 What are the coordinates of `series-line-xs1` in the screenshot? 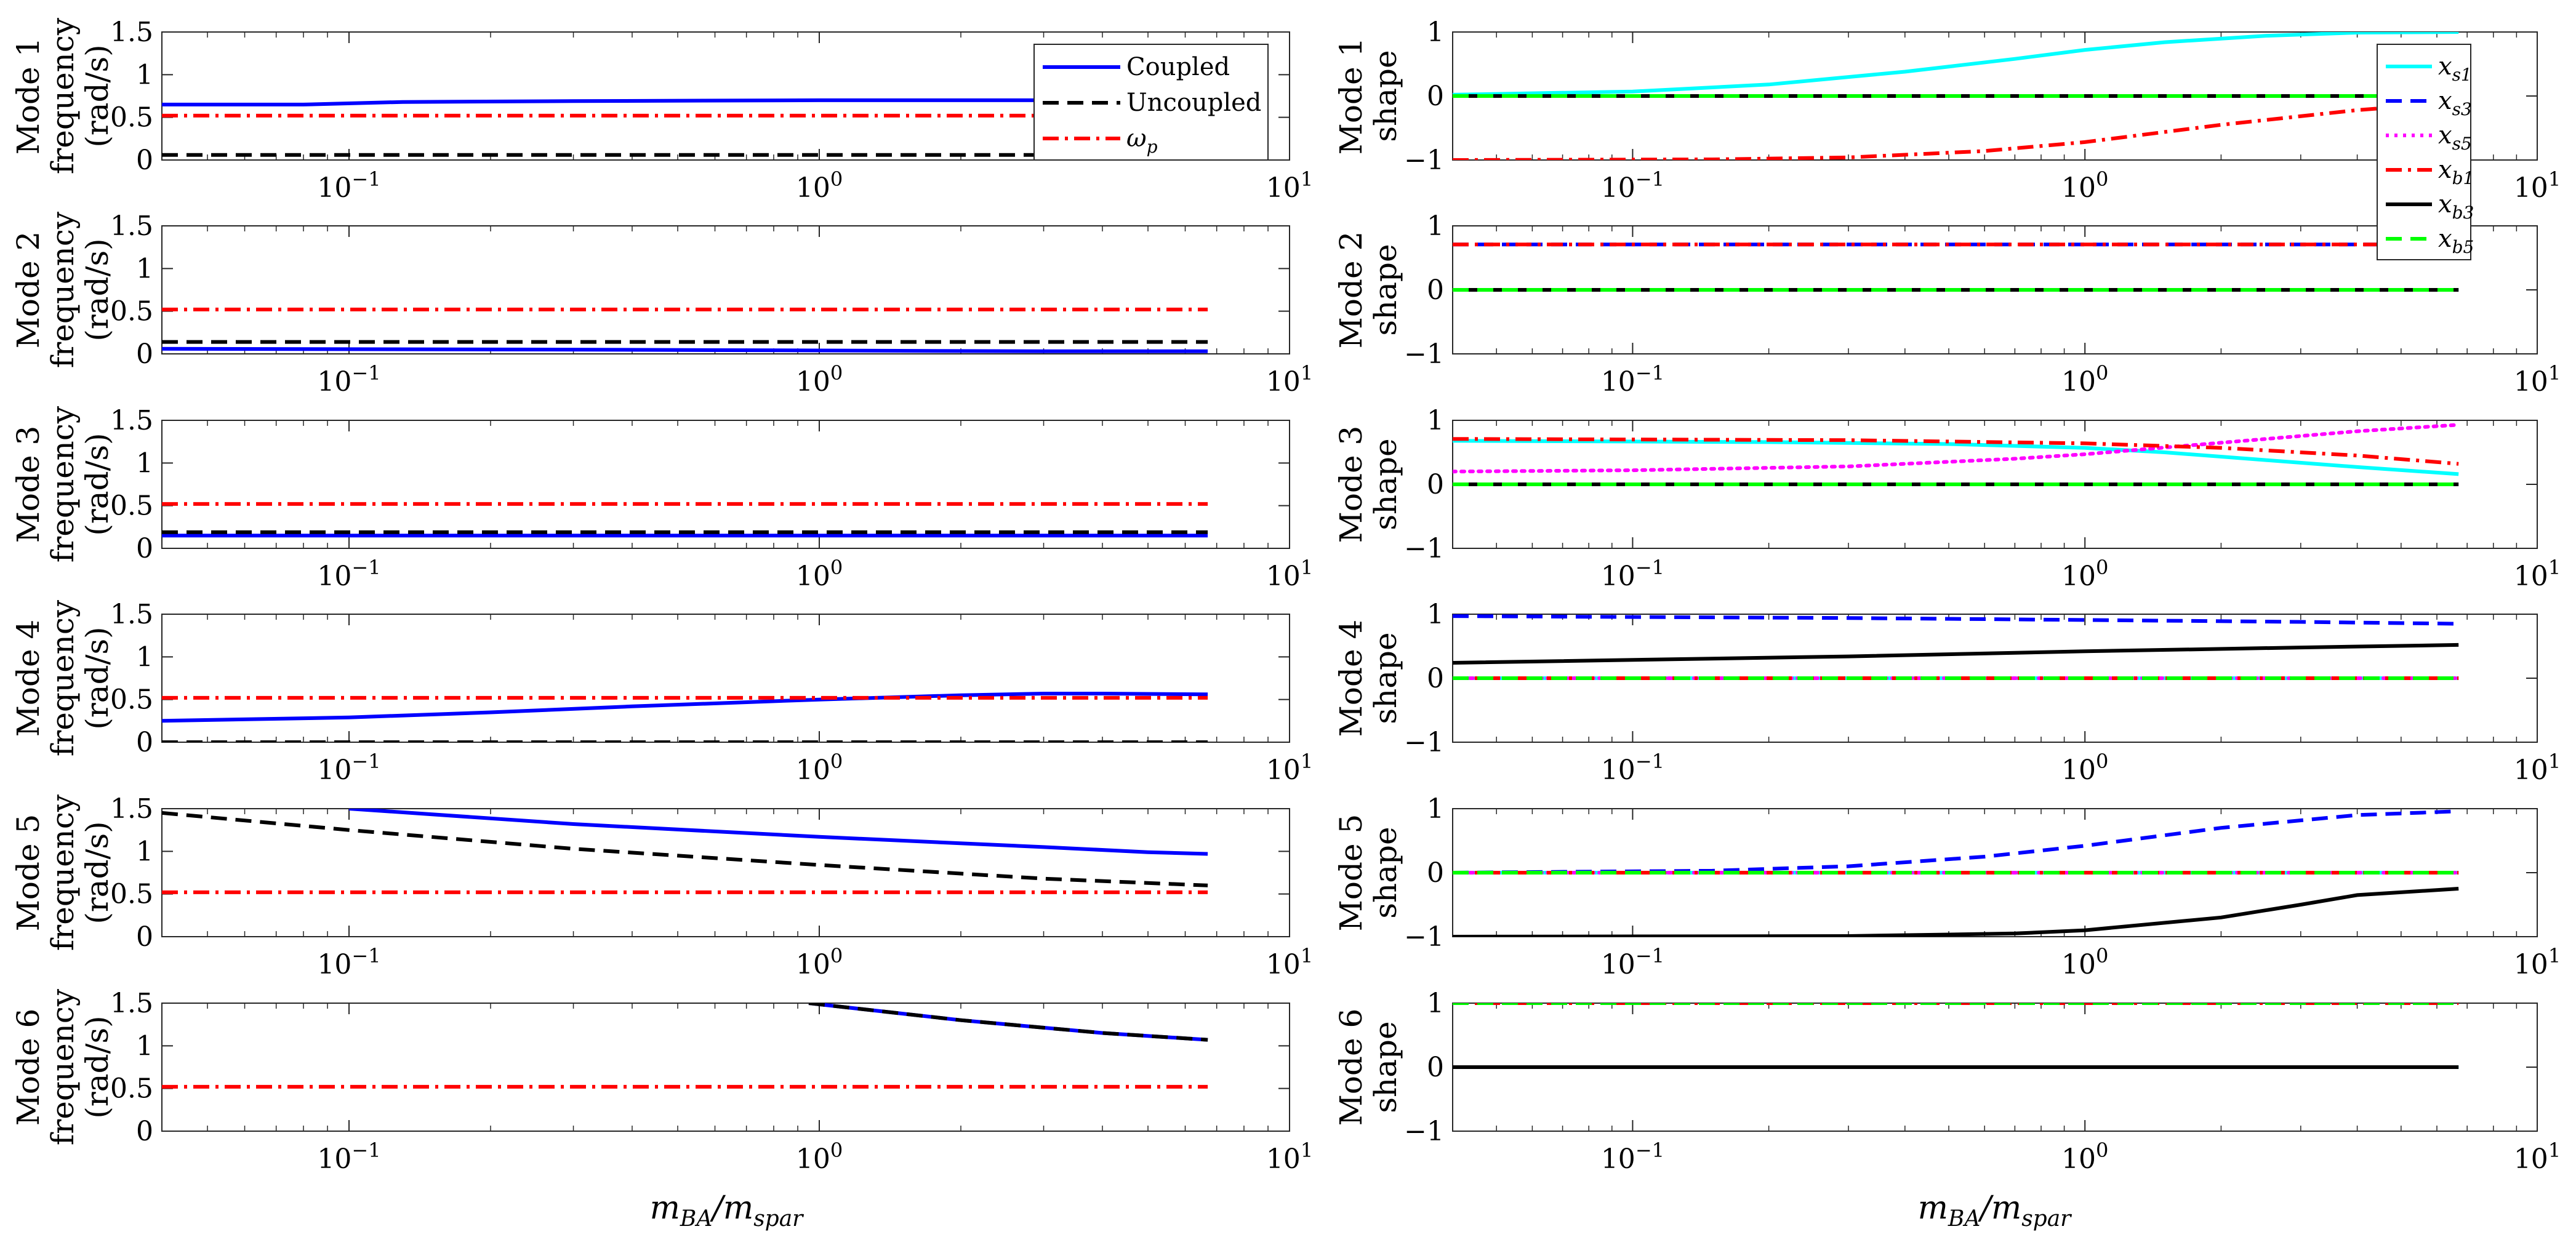 It's located at (1956, 64).